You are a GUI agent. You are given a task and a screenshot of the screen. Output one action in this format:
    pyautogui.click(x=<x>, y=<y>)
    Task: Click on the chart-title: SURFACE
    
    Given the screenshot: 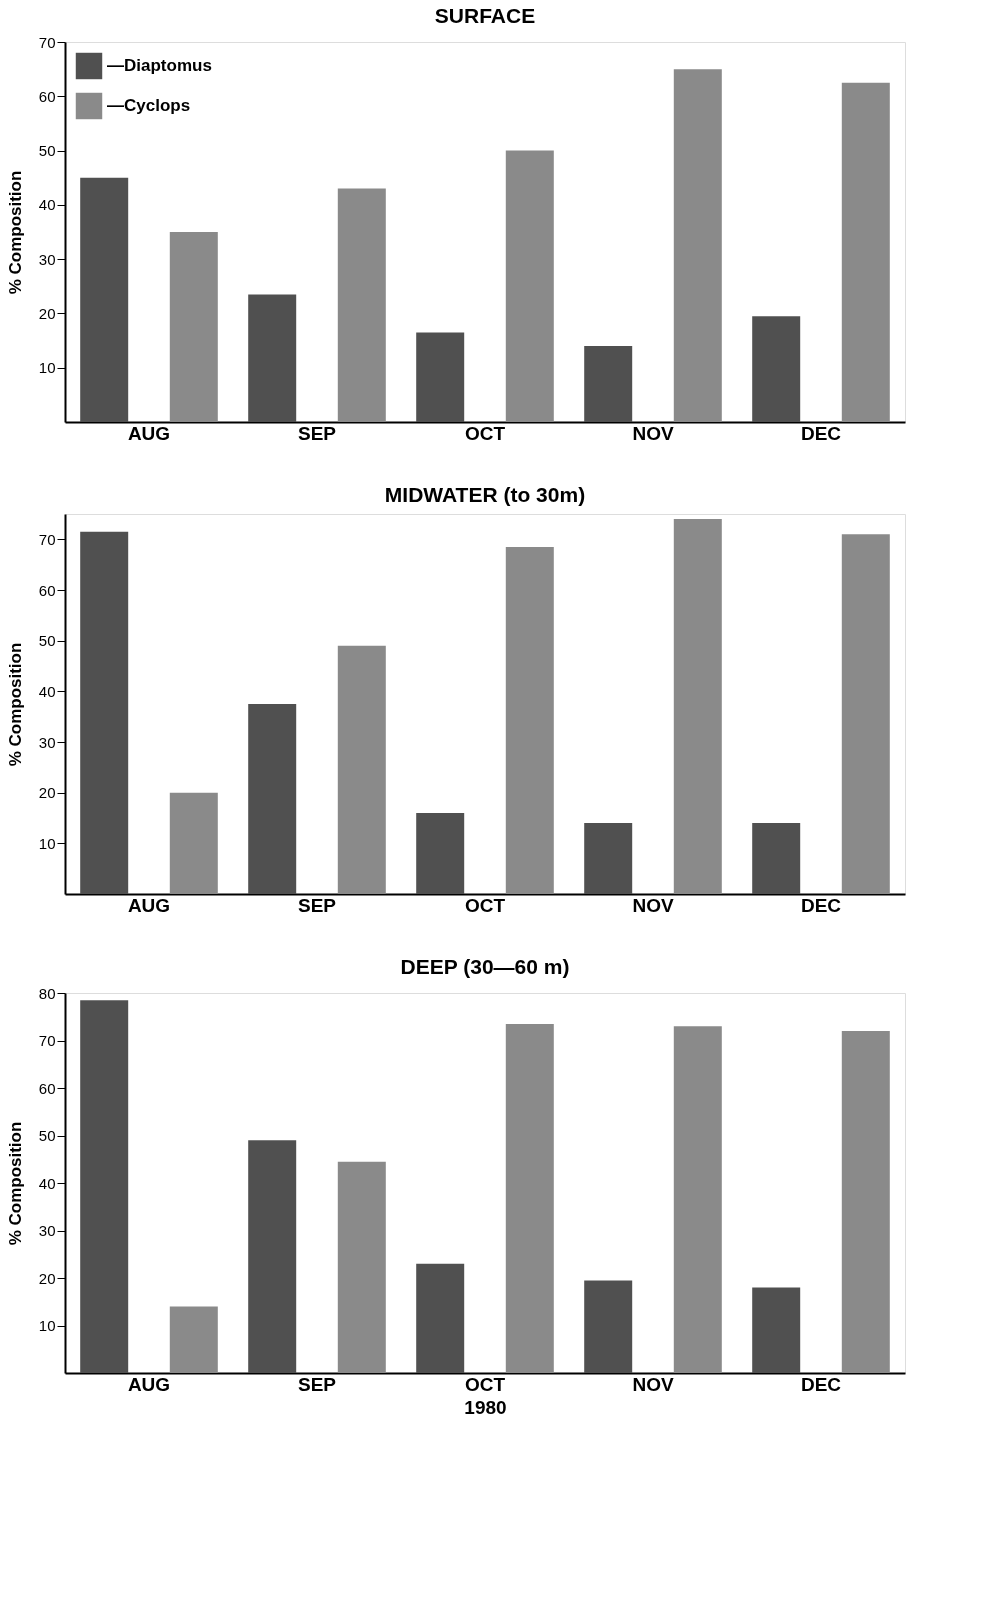 What is the action you would take?
    pyautogui.click(x=485, y=15)
    